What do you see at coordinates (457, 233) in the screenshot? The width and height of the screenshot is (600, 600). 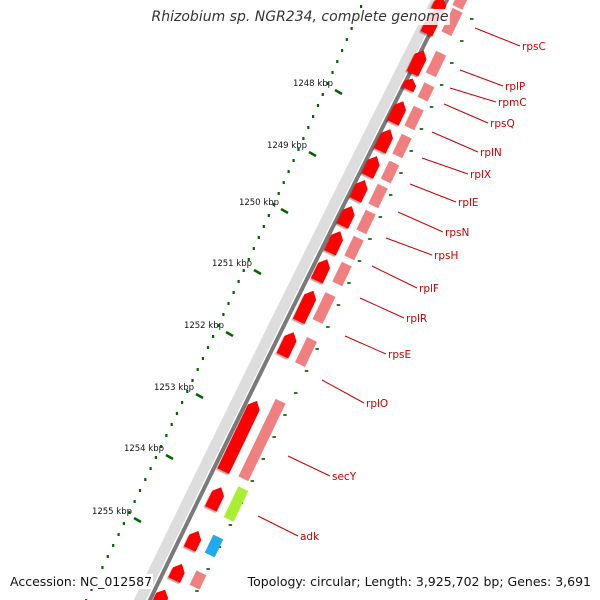 I see `gene-label-rpsN: rpsN` at bounding box center [457, 233].